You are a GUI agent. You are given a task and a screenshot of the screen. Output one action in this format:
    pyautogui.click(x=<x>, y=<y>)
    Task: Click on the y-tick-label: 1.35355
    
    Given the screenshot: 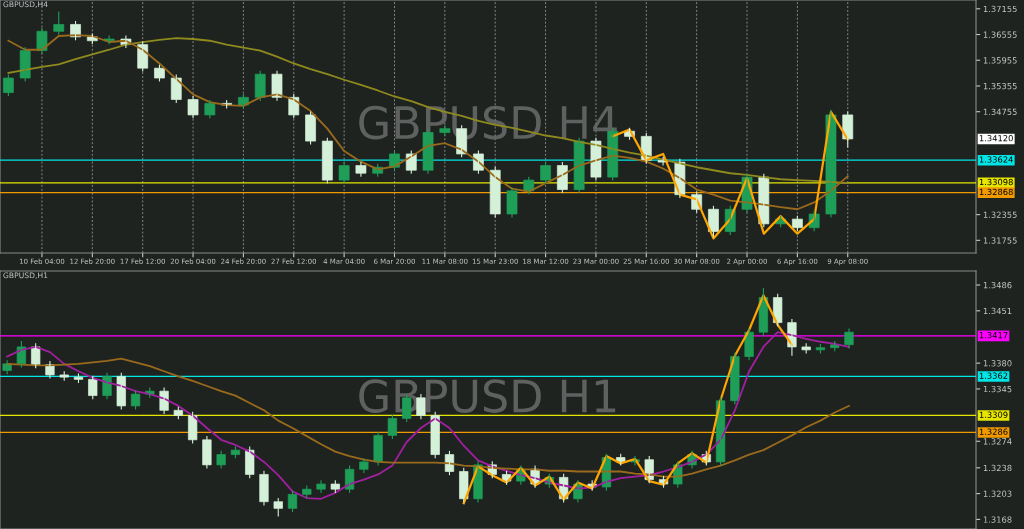 What is the action you would take?
    pyautogui.click(x=1000, y=86)
    